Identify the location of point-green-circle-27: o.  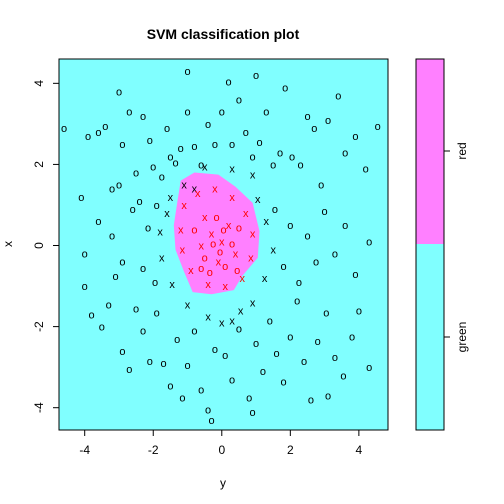
(239, 101).